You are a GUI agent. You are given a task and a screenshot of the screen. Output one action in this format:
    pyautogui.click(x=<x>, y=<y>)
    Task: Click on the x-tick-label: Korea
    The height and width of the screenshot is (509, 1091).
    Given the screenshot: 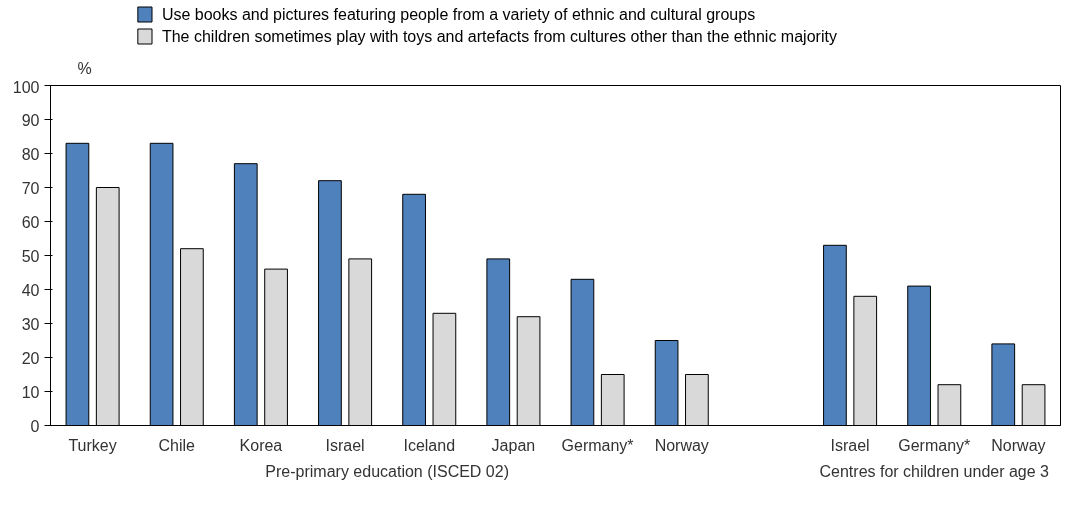 What is the action you would take?
    pyautogui.click(x=261, y=445)
    